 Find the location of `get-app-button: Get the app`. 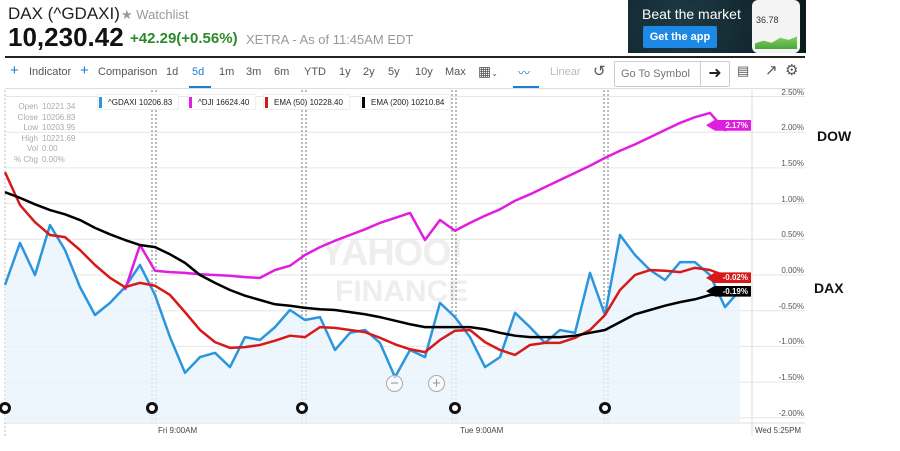

get-app-button: Get the app is located at coordinates (680, 37).